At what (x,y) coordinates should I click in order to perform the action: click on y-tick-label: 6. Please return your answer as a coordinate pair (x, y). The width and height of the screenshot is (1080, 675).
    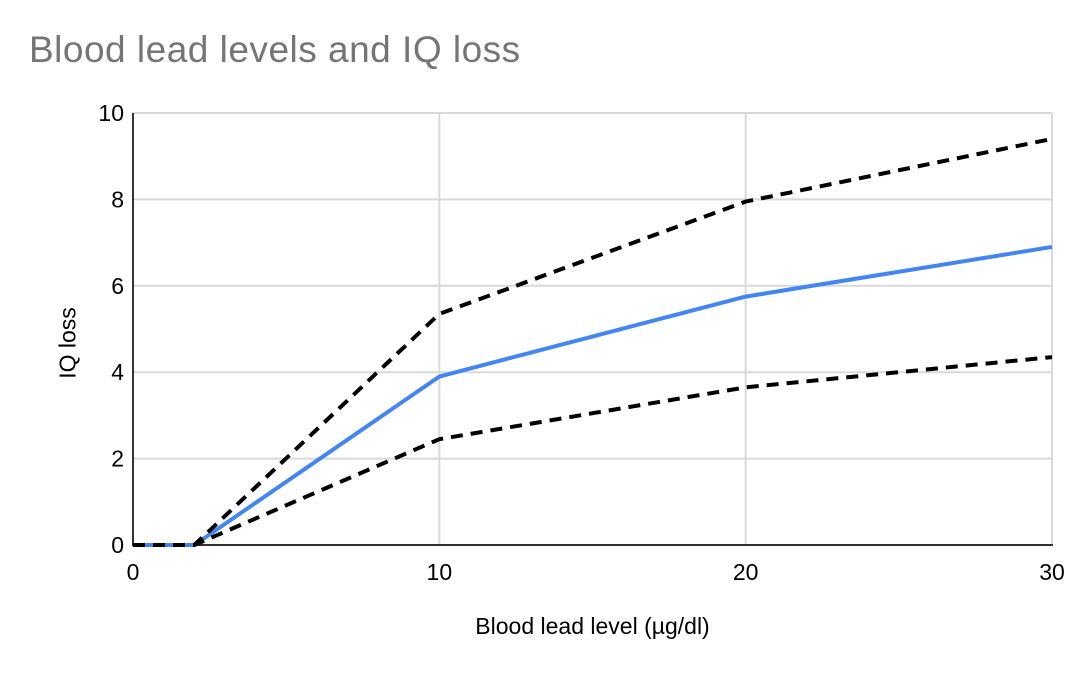
    Looking at the image, I should click on (117, 286).